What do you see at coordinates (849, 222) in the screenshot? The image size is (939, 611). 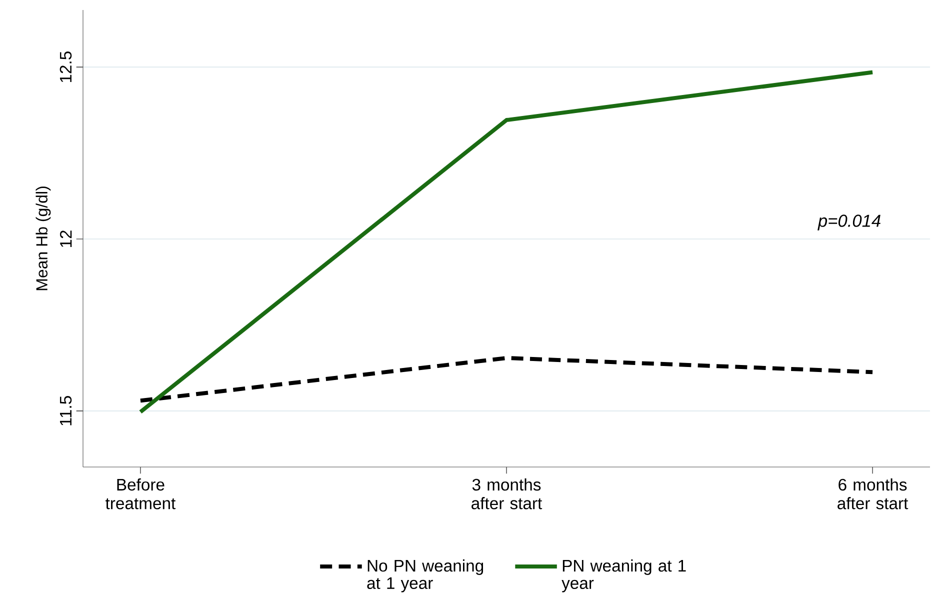 I see `annotation: p=0.014` at bounding box center [849, 222].